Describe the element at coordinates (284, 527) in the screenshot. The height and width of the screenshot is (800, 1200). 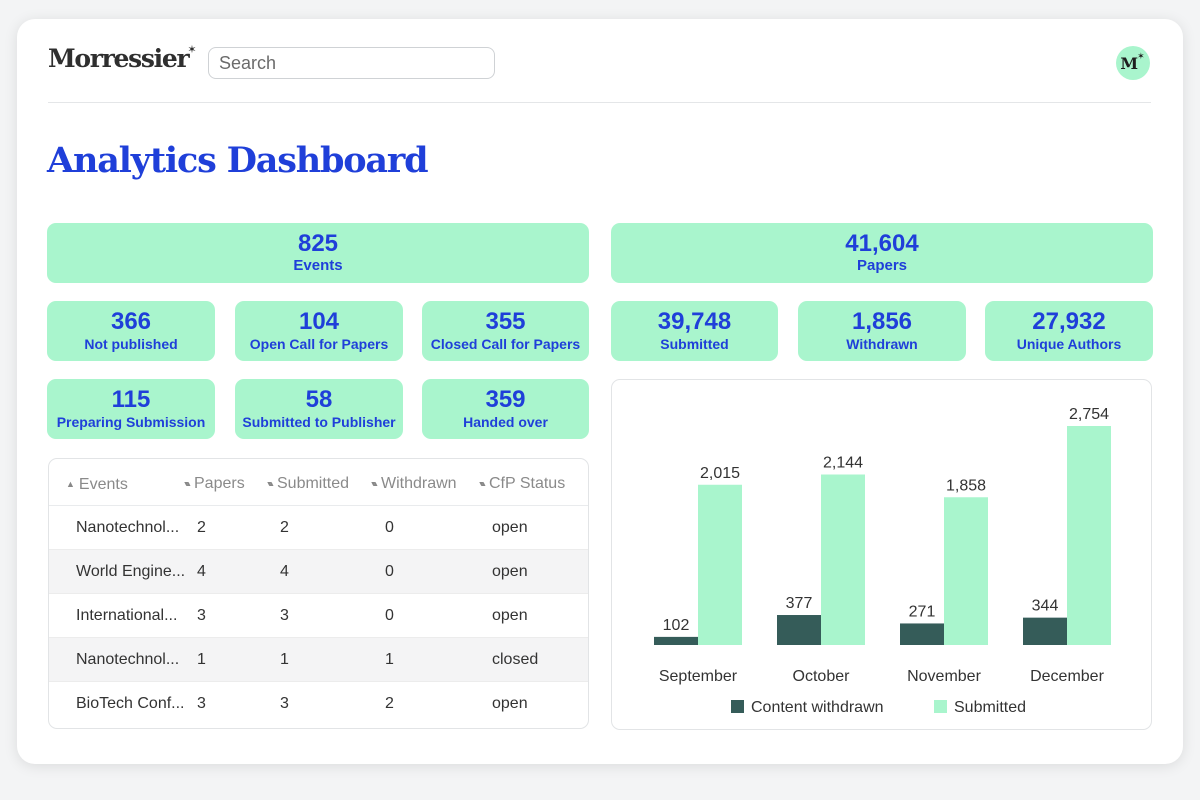
I see `cell-submitted: 2` at that location.